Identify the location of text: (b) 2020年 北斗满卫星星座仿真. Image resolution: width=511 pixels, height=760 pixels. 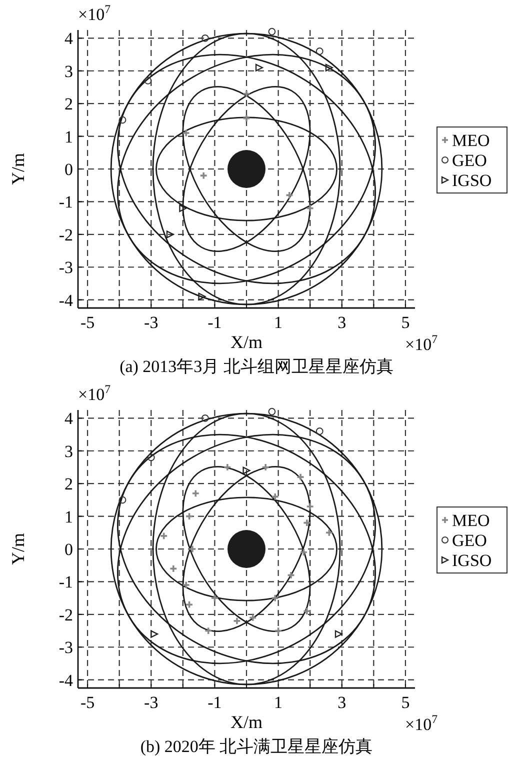
(256, 746).